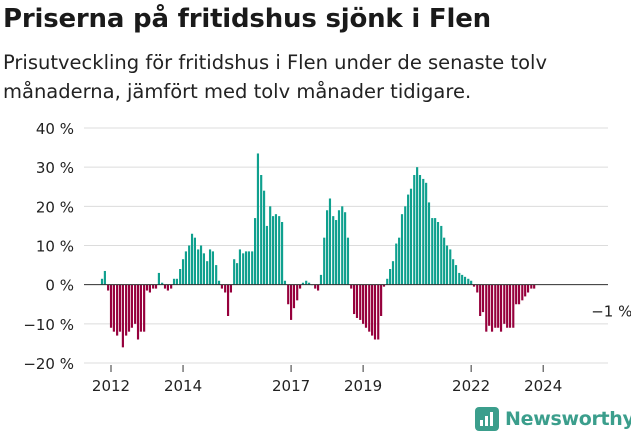 Image resolution: width=631 pixels, height=439 pixels. What do you see at coordinates (55, 129) in the screenshot?
I see `y-tick-label: 40 %` at bounding box center [55, 129].